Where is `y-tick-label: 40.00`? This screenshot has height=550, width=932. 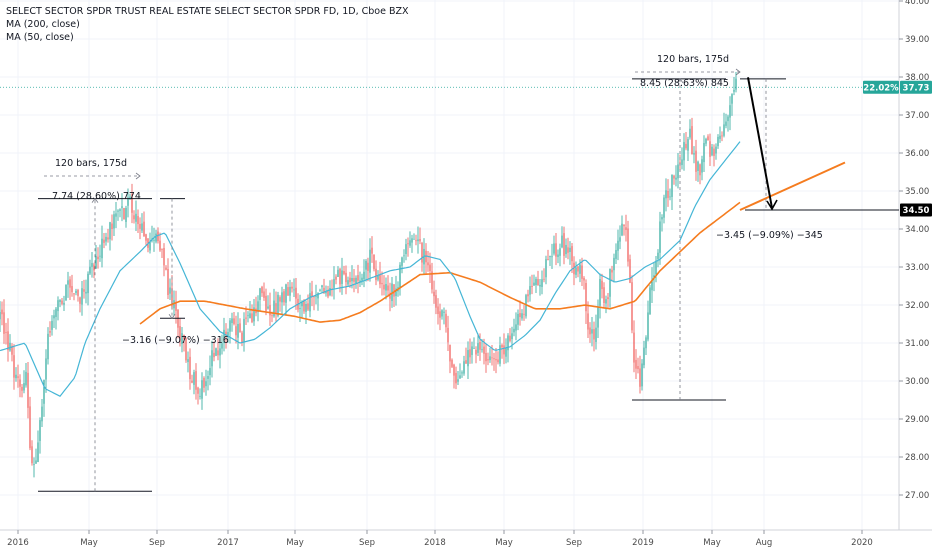 y-tick-label: 40.00 is located at coordinates (917, 3).